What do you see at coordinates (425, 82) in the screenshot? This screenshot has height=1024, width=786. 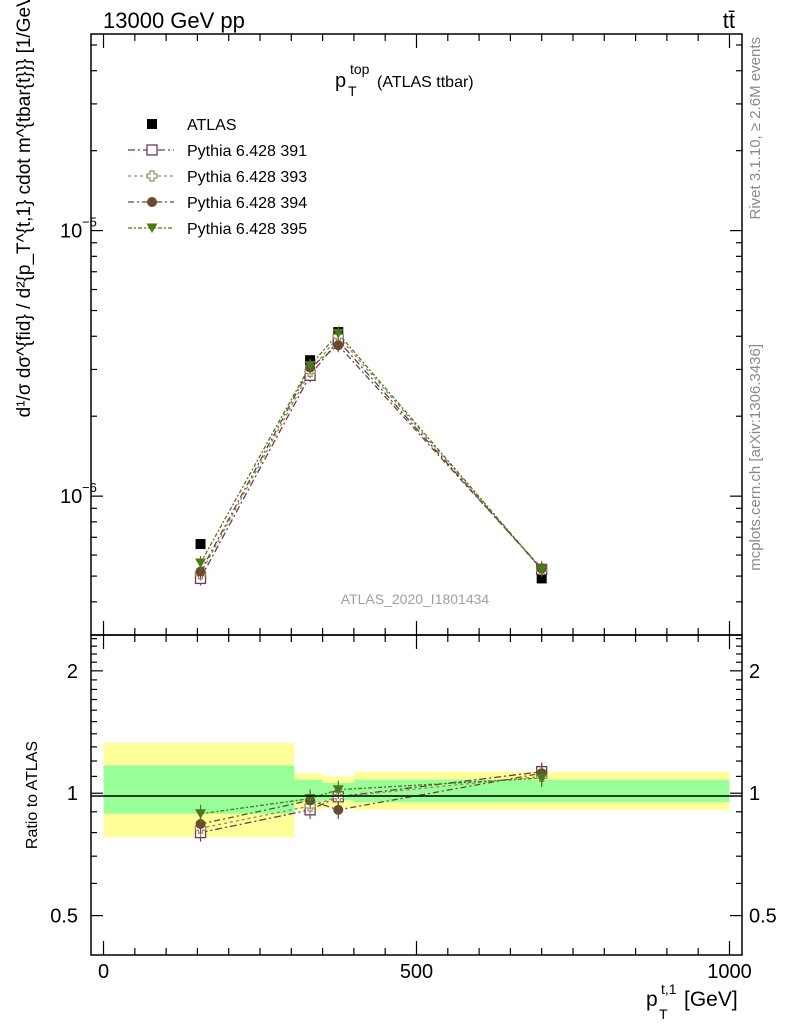 I see `plot-title-suffix: (ATLAS ttbar)` at bounding box center [425, 82].